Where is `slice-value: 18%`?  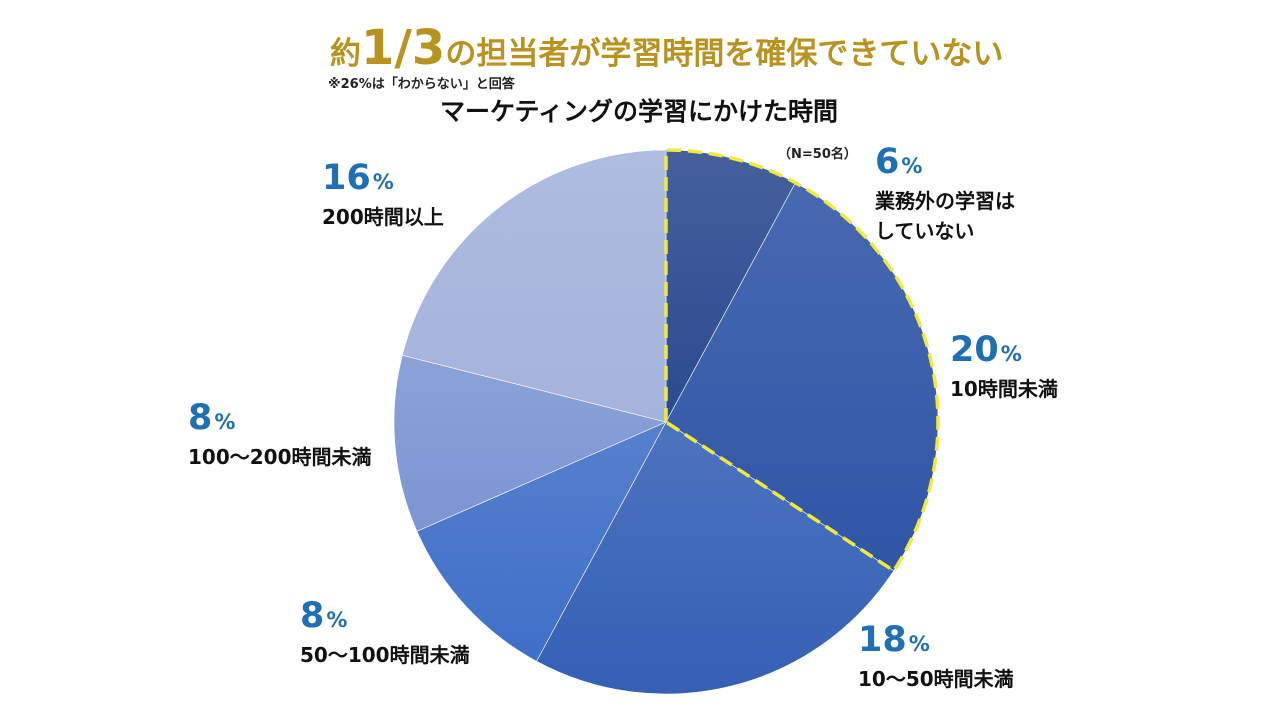 slice-value: 18% is located at coordinates (936, 642).